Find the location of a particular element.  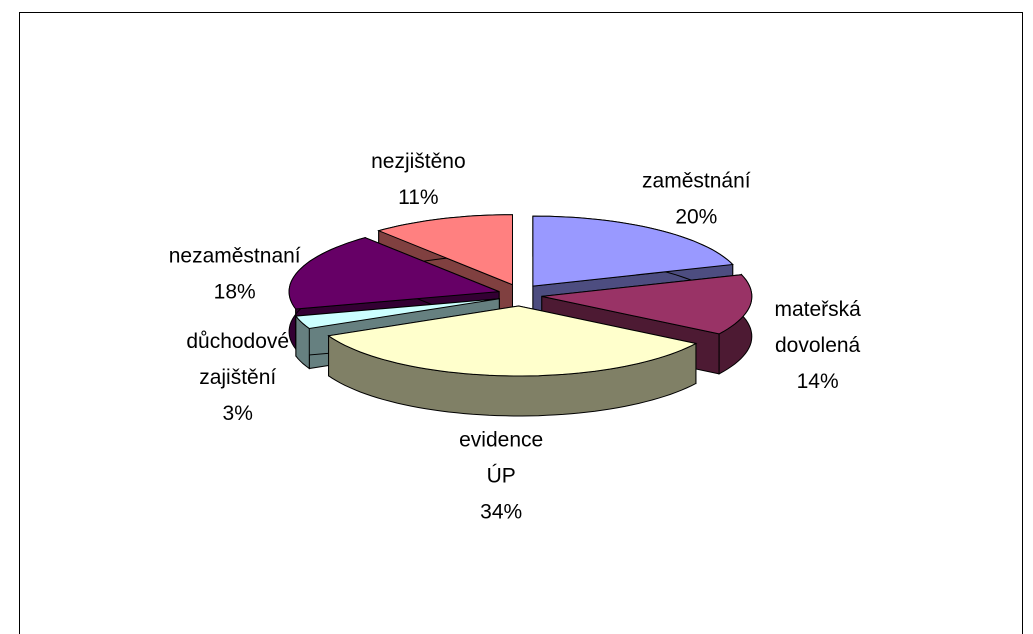

label-line: evidence is located at coordinates (501, 439).